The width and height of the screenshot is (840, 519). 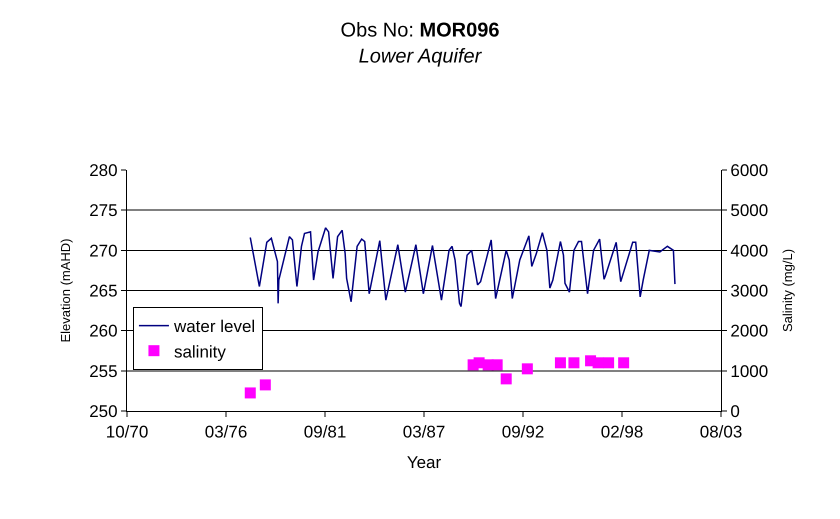 I want to click on y2-tick-label: 4000, so click(x=749, y=250).